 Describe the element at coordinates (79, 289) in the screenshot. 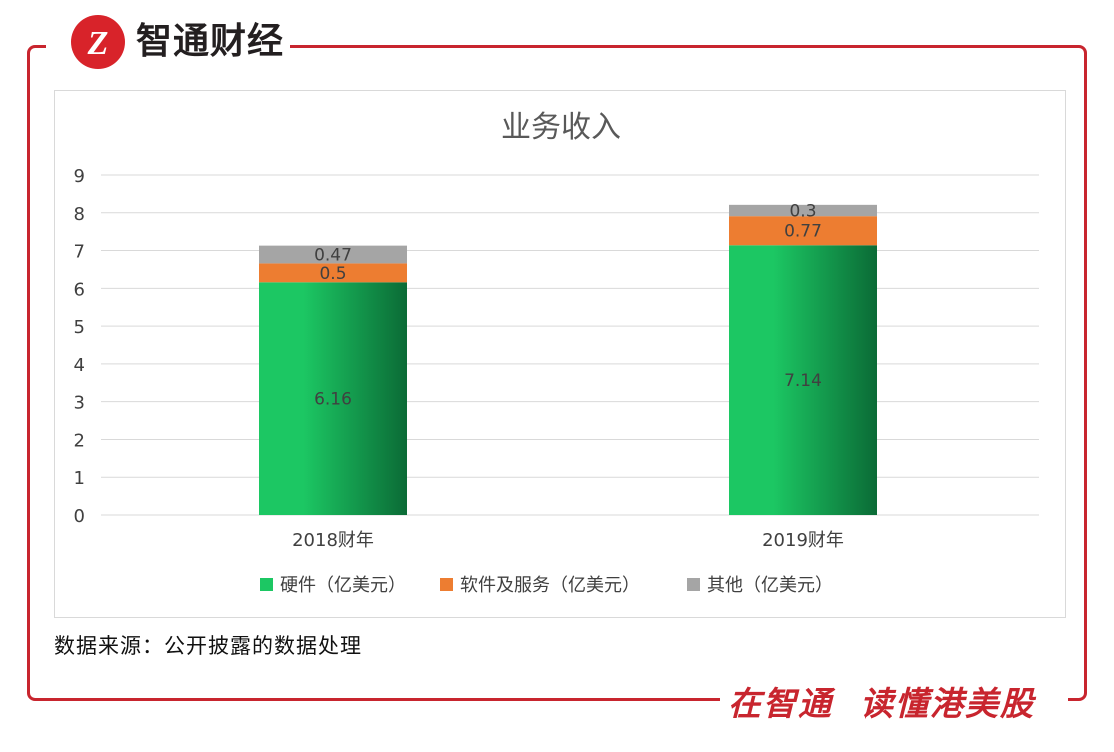

I see `y-tick-label: 6` at that location.